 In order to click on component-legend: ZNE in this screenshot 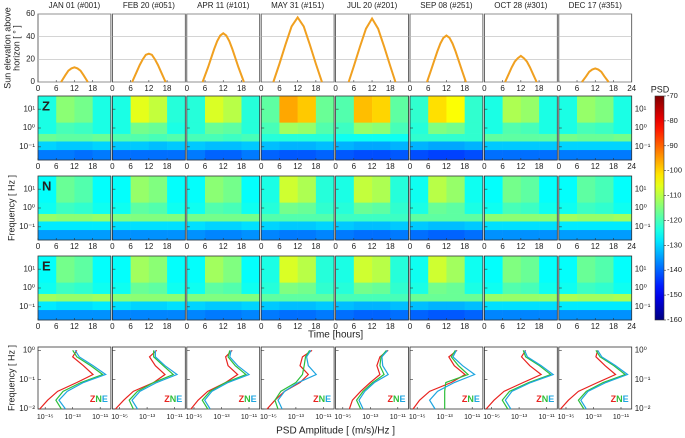, I will do `click(173, 399)`.